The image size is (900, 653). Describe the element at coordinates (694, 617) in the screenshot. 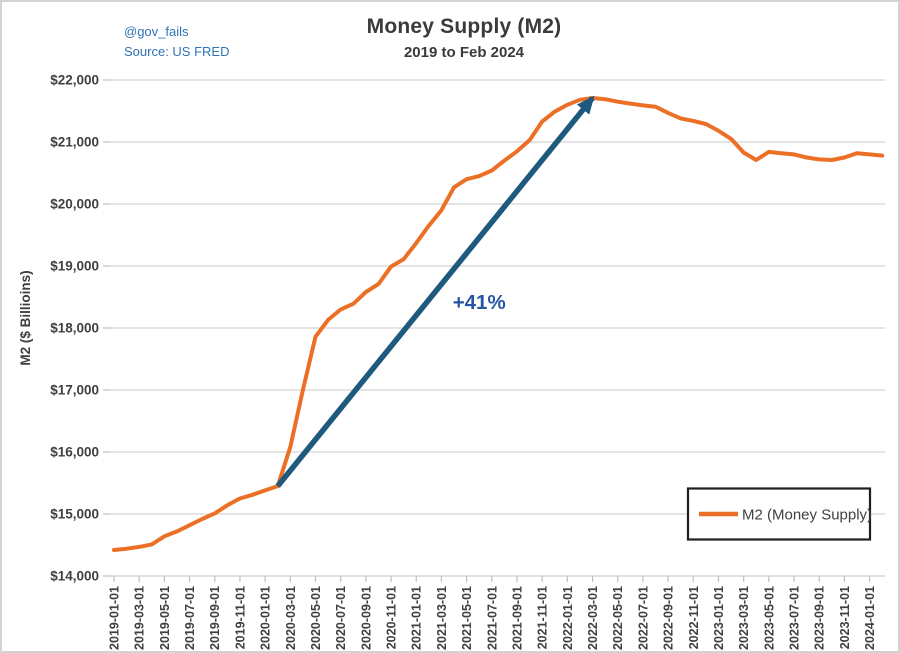

I see `x-tick-label: 2022-11-01` at that location.